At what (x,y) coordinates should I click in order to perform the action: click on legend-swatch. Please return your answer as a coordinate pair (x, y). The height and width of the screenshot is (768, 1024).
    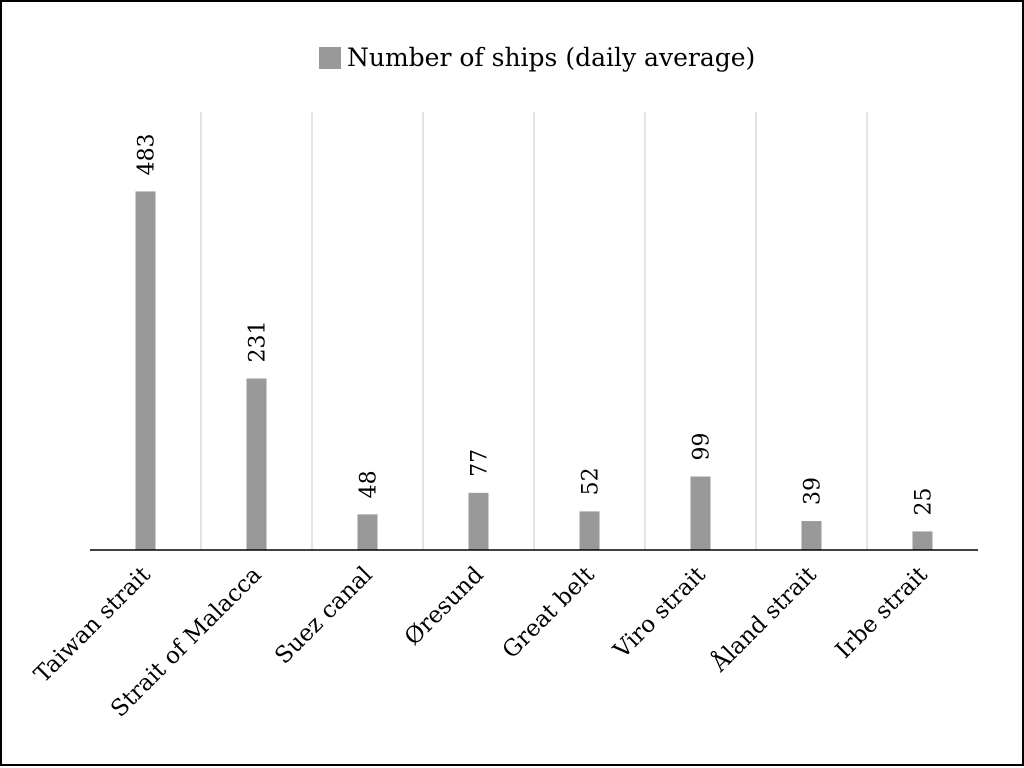
    Looking at the image, I should click on (330, 58).